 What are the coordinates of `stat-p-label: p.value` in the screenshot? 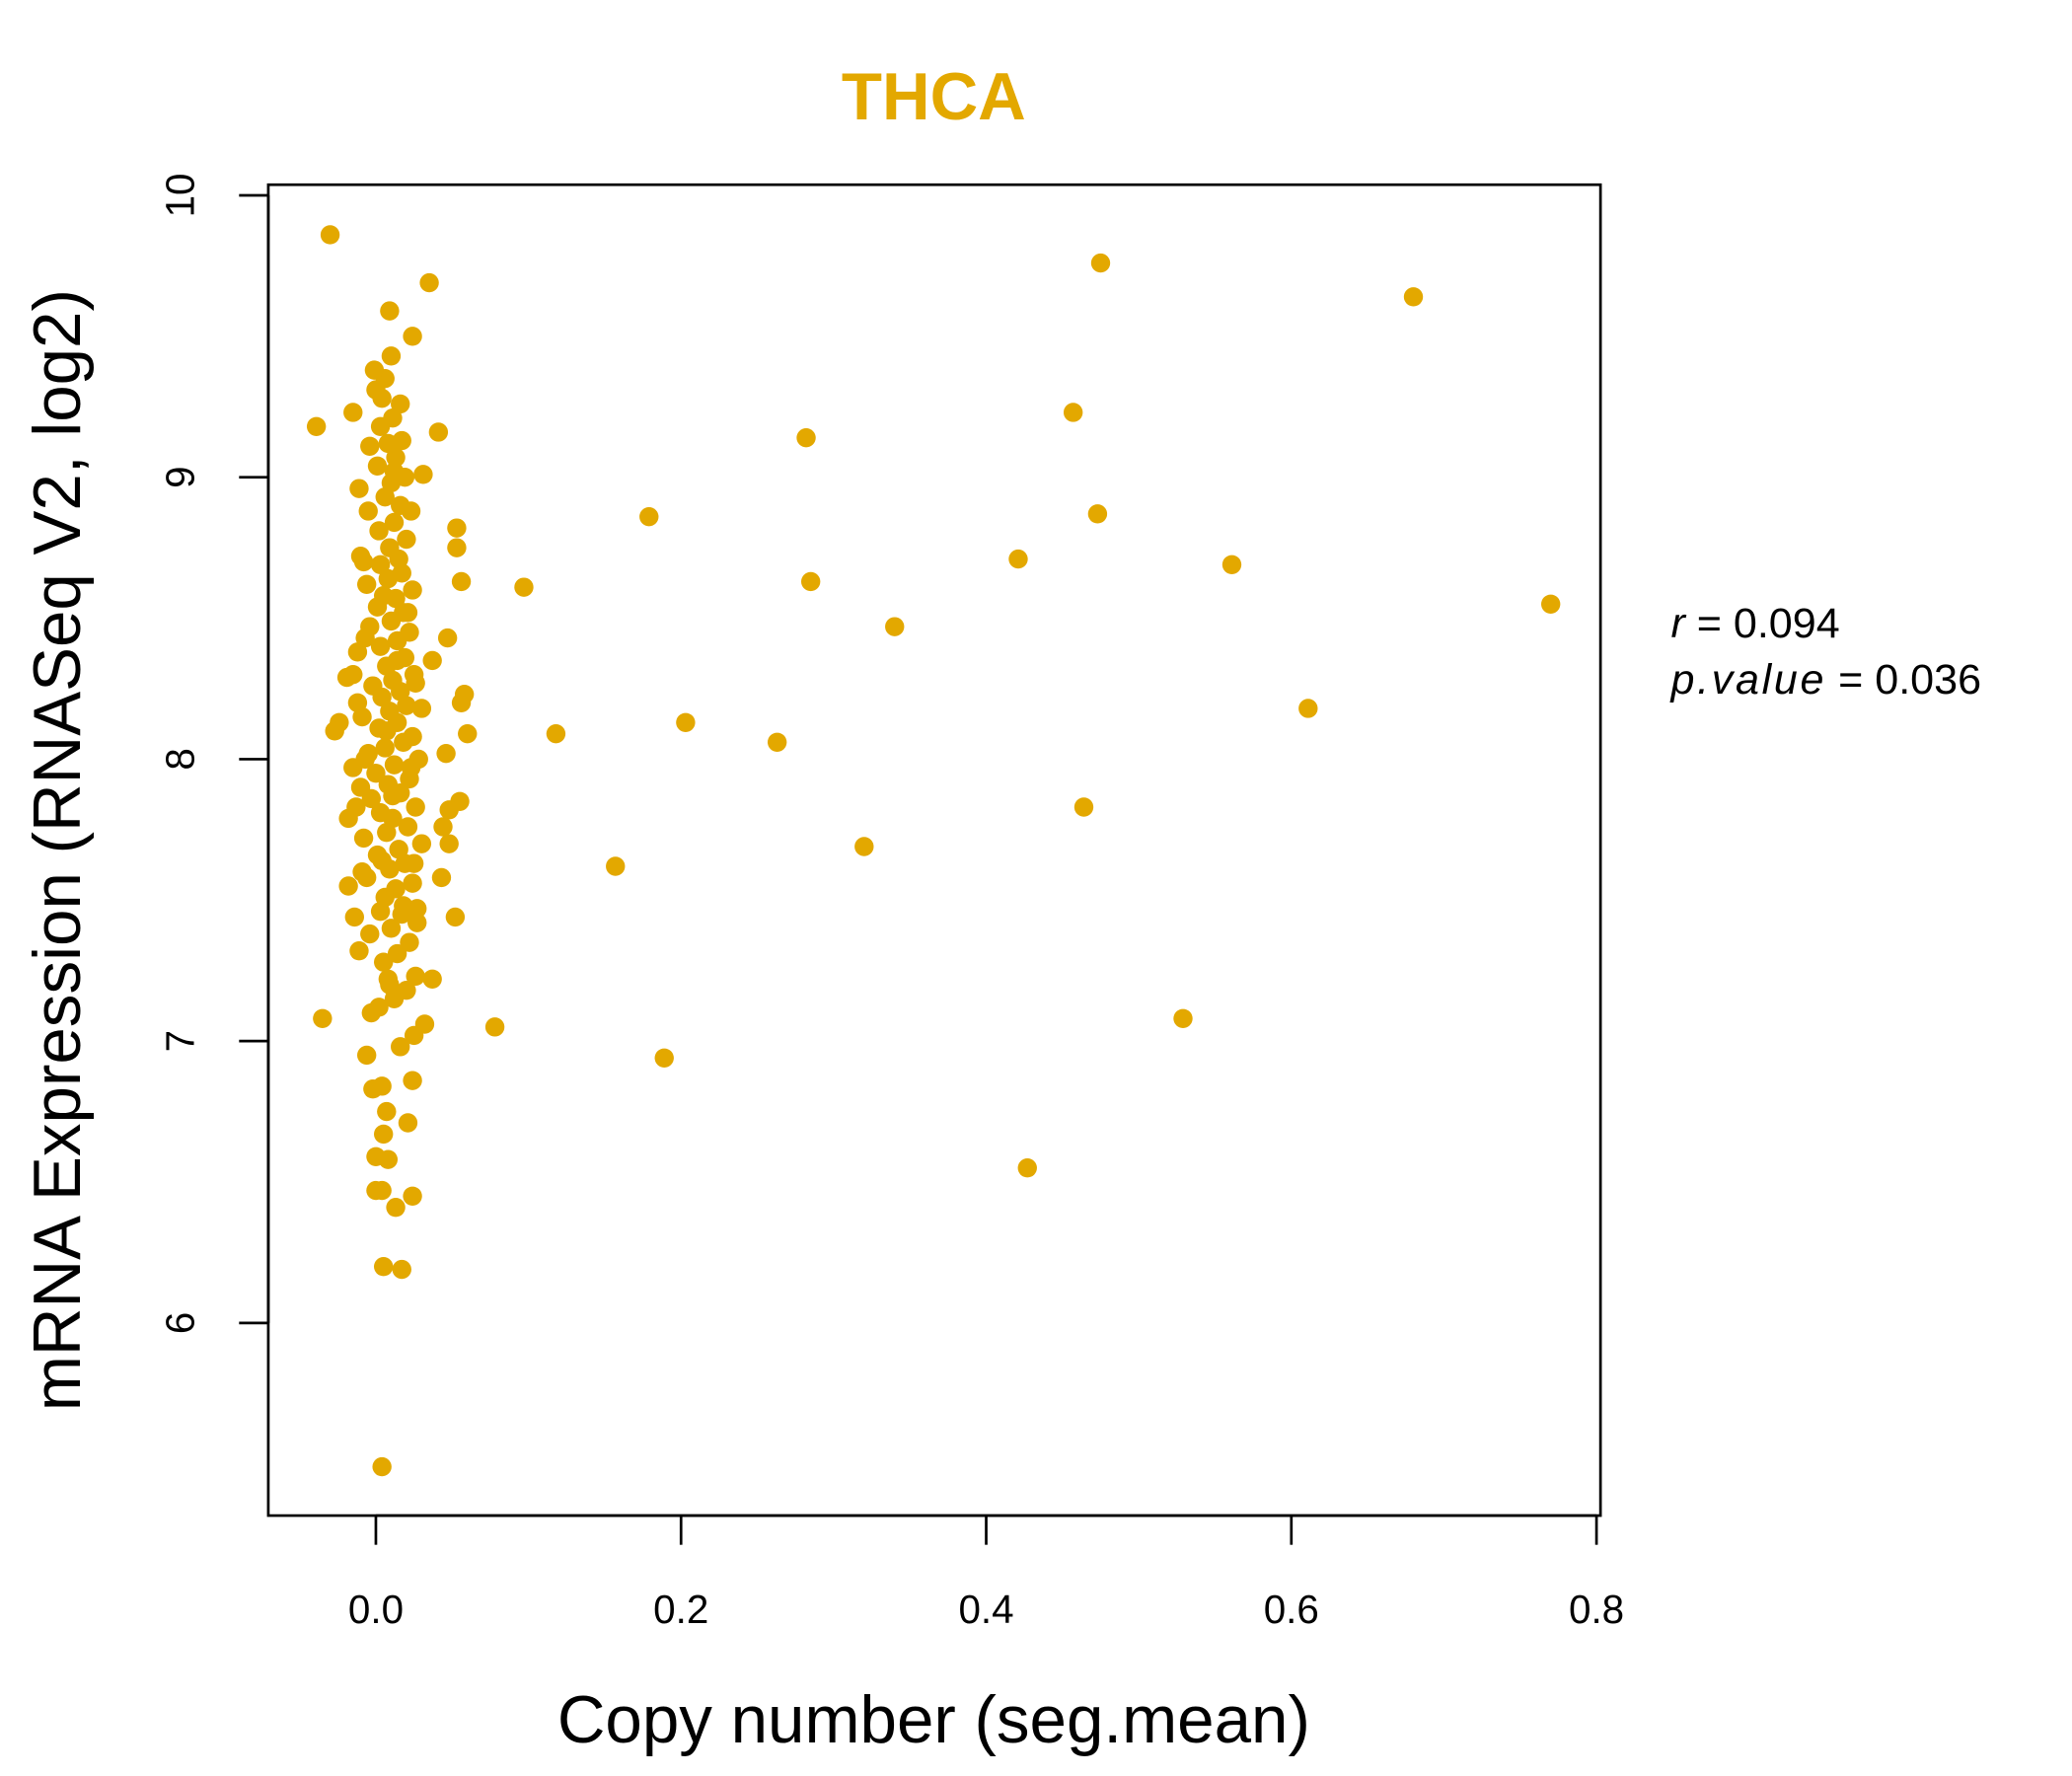 It's located at (1747, 680).